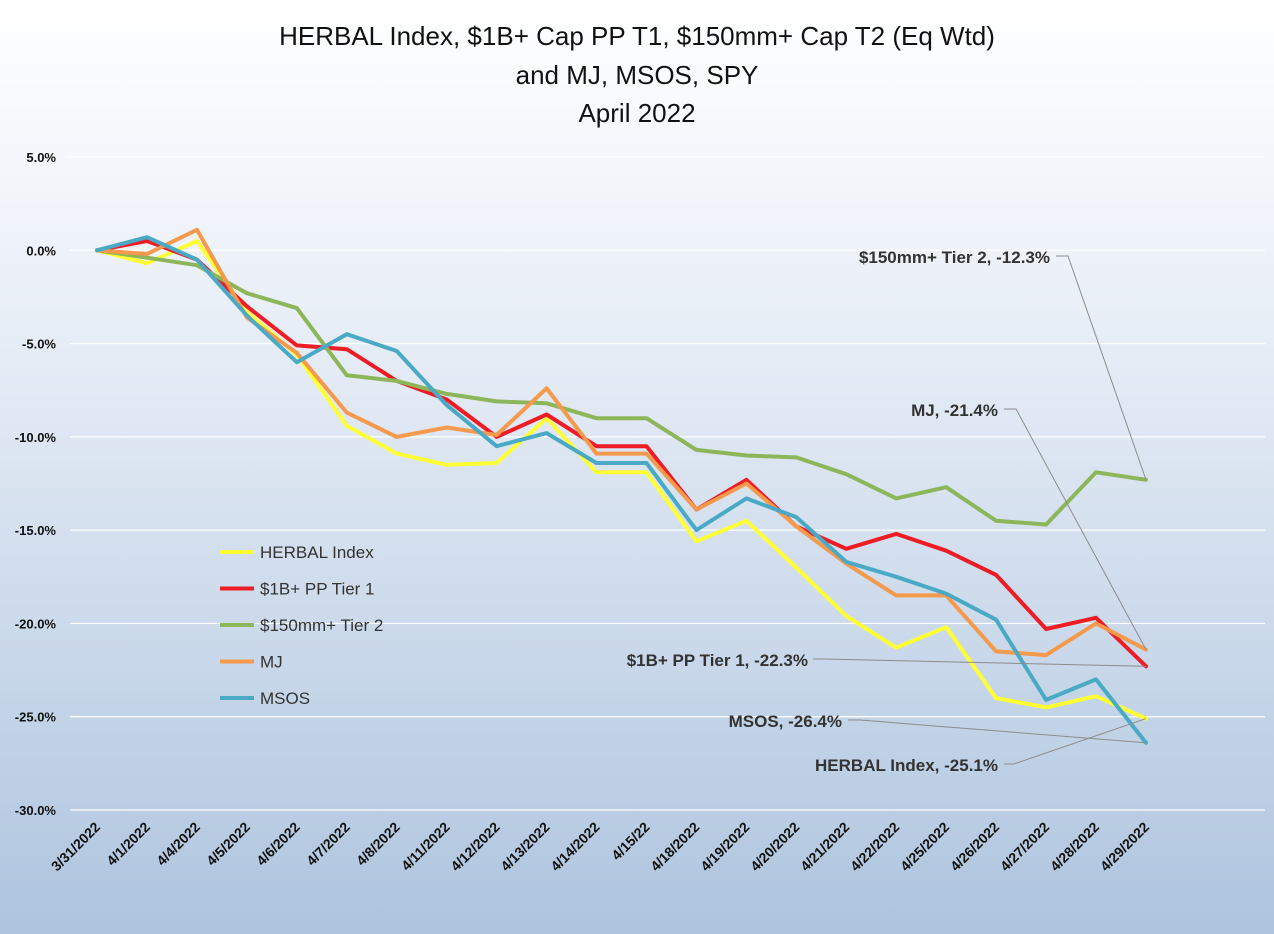 Image resolution: width=1274 pixels, height=934 pixels. Describe the element at coordinates (425, 846) in the screenshot. I see `x-tick-label: 4/11/2022` at that location.